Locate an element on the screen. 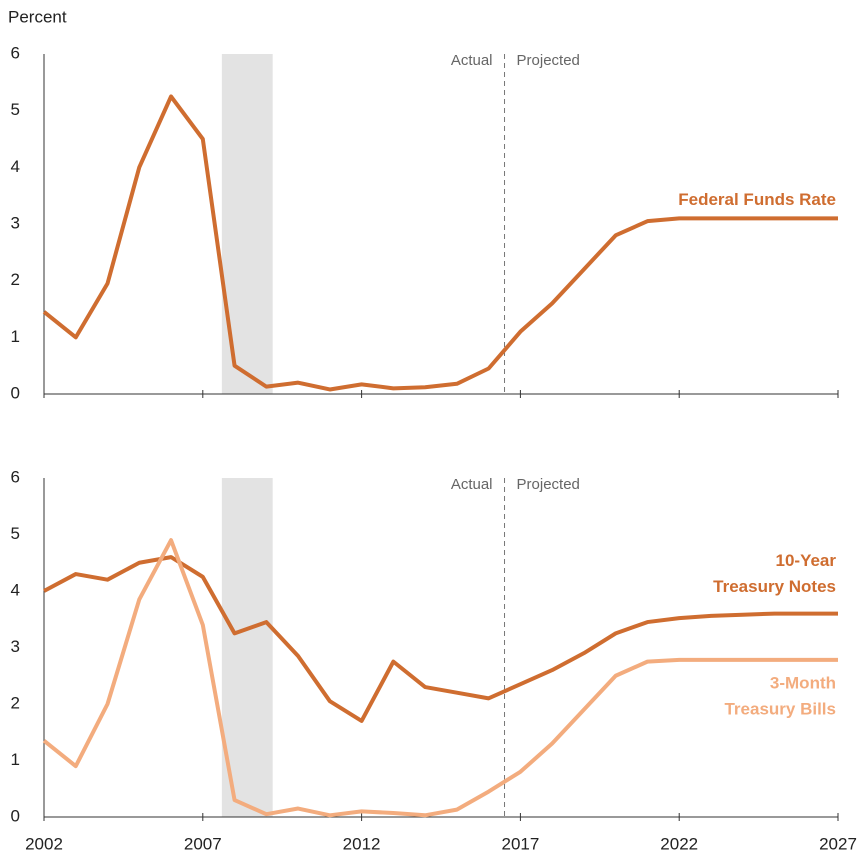 The height and width of the screenshot is (856, 861). y-axis-label: Percent is located at coordinates (37, 16).